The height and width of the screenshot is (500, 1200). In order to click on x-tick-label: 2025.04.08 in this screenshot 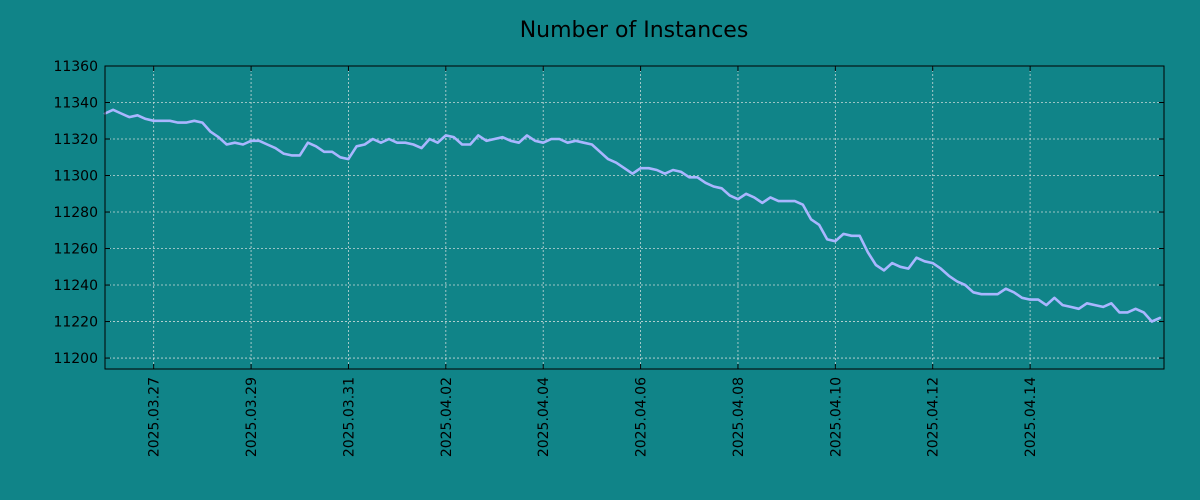, I will do `click(739, 417)`.